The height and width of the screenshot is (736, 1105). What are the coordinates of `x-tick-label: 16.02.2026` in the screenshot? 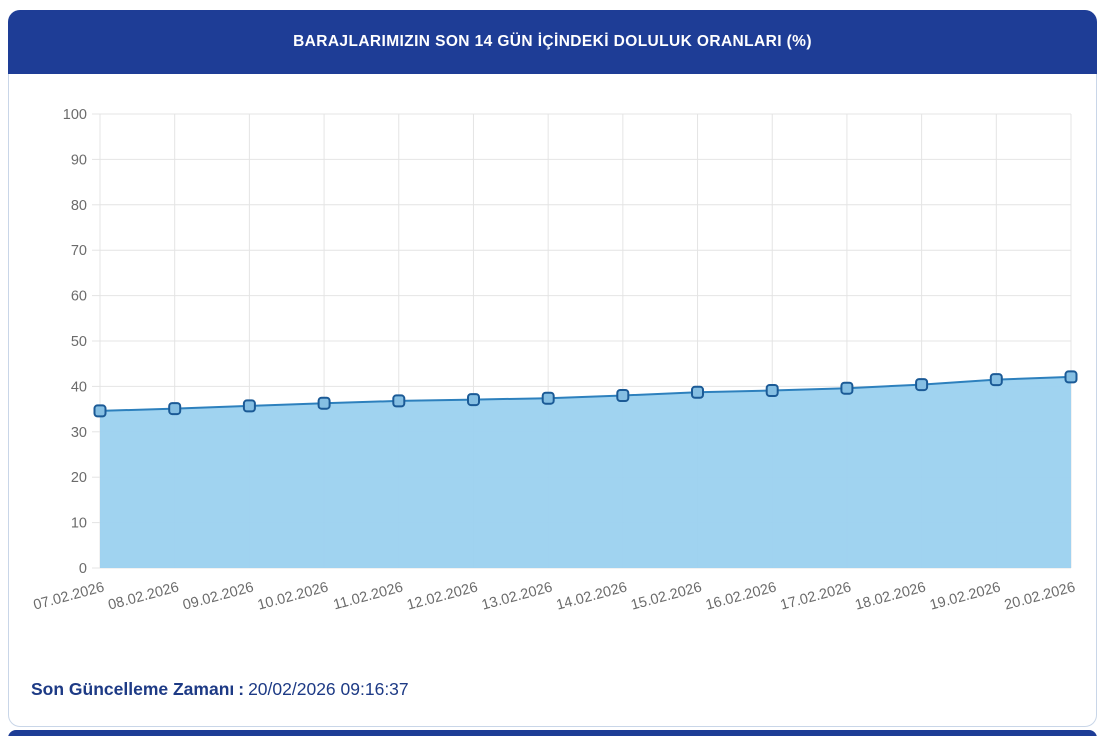 It's located at (741, 596).